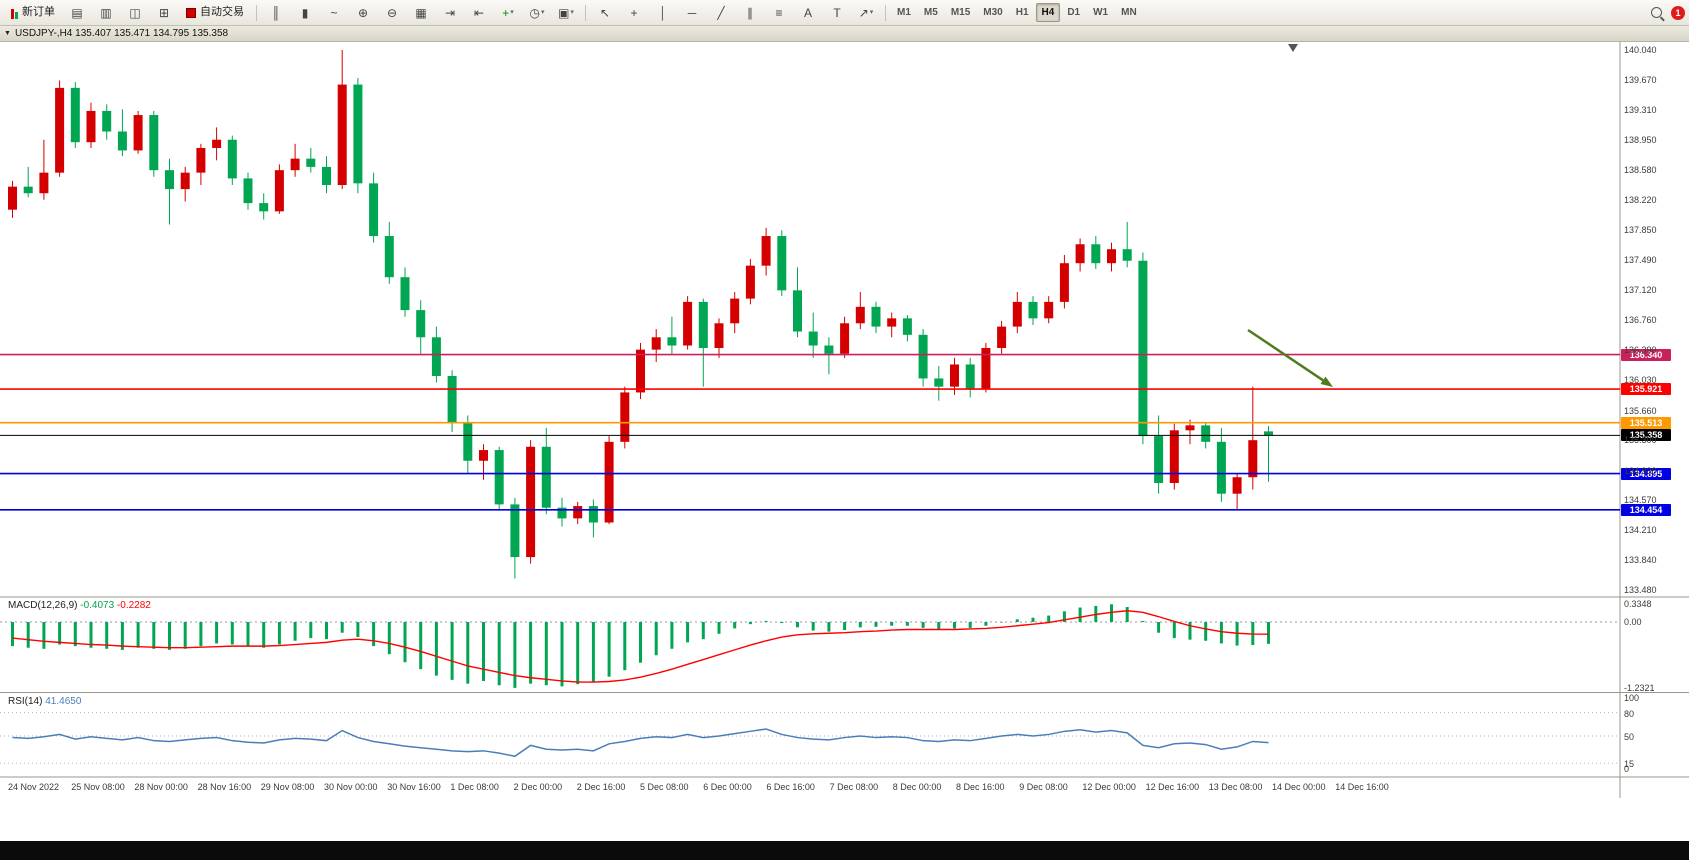 The width and height of the screenshot is (1689, 860). What do you see at coordinates (727, 787) in the screenshot?
I see `time-axis-label: 6 Dec 00:00` at bounding box center [727, 787].